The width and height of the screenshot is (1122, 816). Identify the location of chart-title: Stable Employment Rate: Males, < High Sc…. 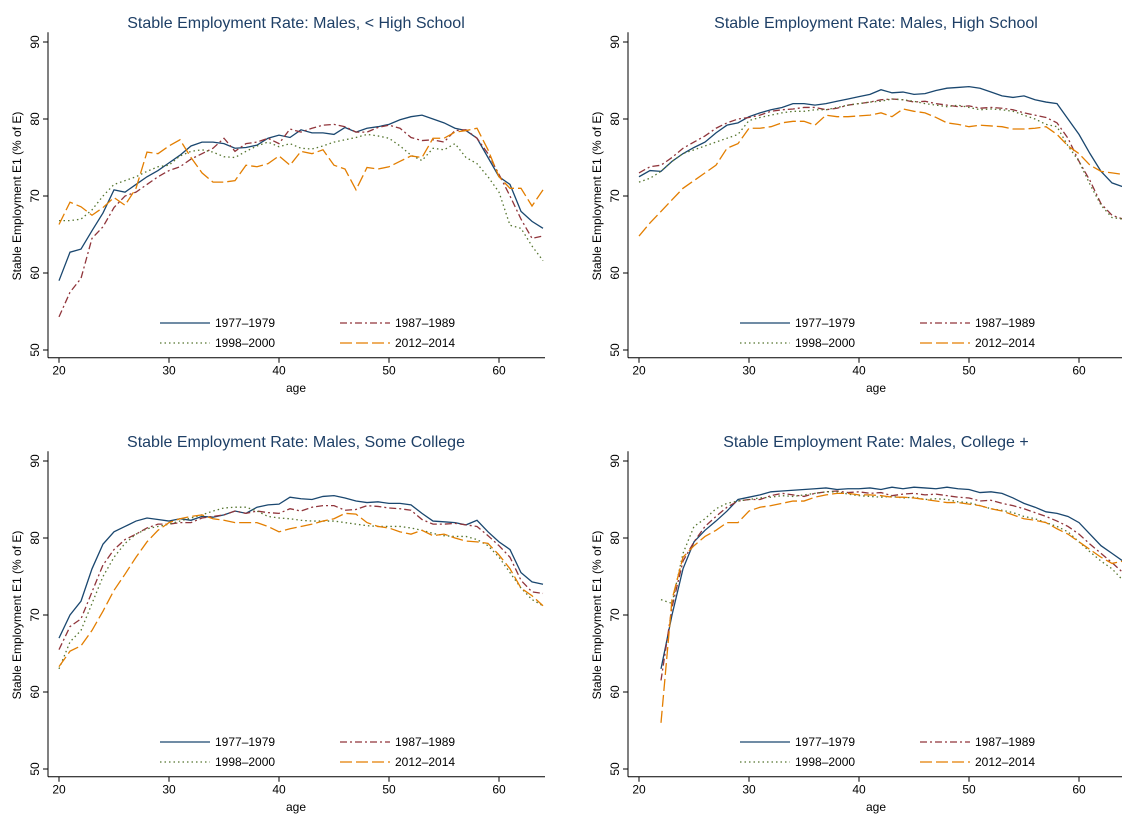
(296, 23).